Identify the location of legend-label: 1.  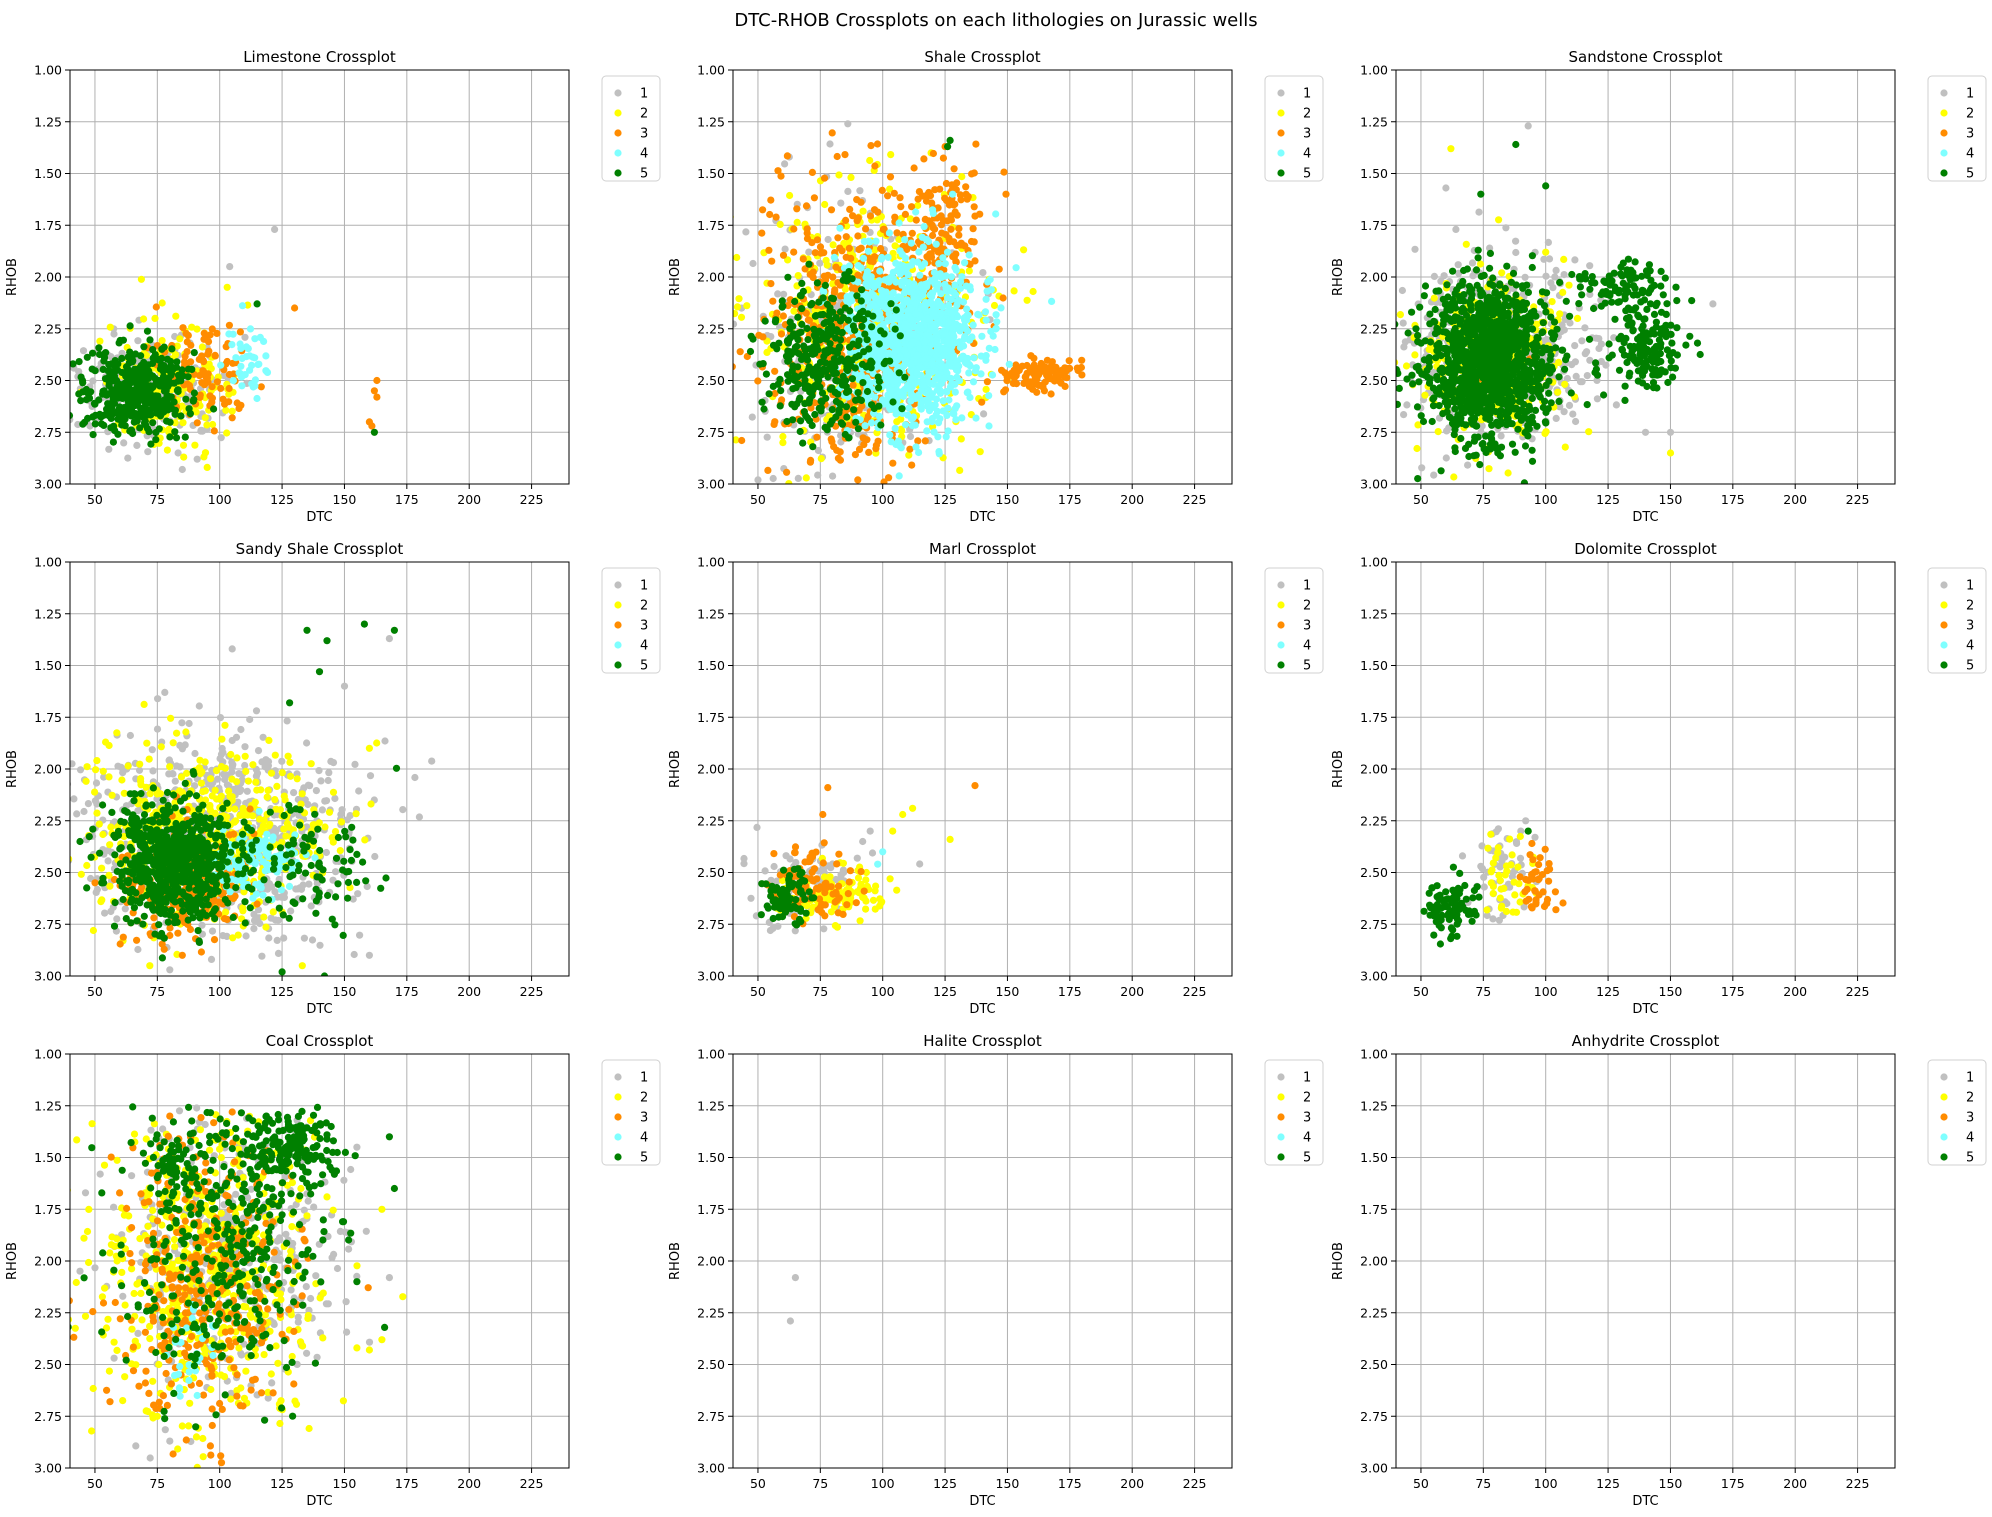
(1307, 94).